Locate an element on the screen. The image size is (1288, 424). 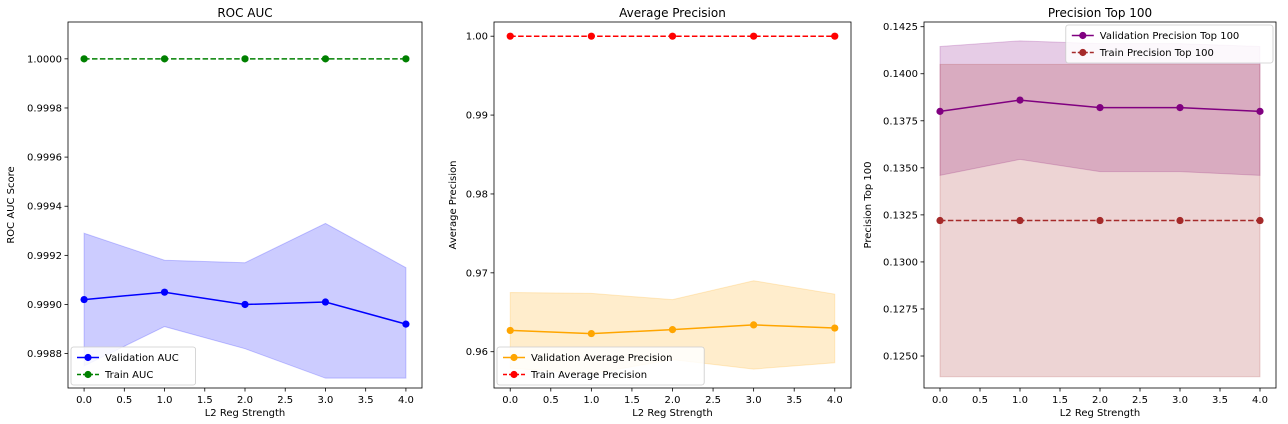
y-tick-label: 0.1275 is located at coordinates (900, 309).